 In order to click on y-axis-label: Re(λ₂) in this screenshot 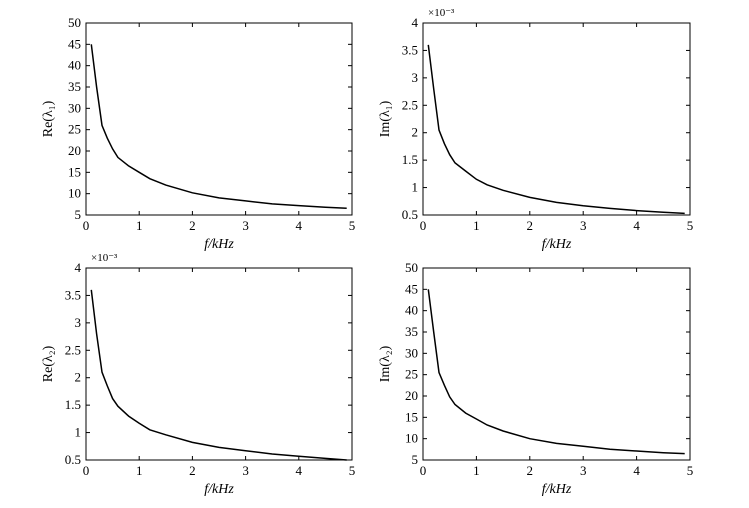, I will do `click(48, 363)`.